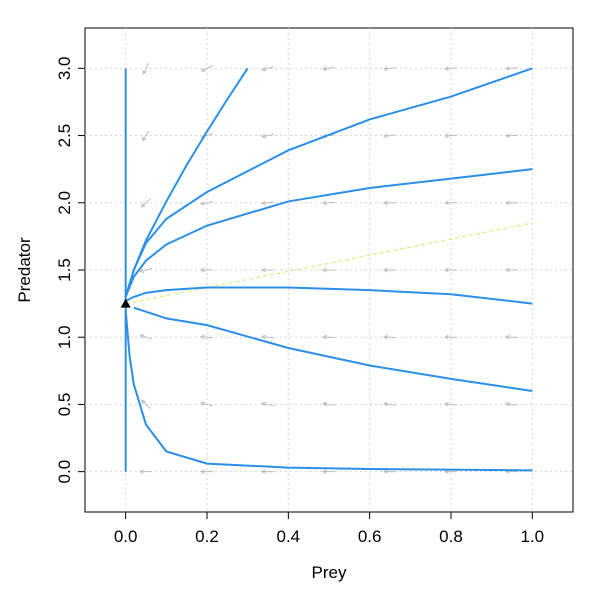  What do you see at coordinates (126, 536) in the screenshot?
I see `x-tick-label: 0.0` at bounding box center [126, 536].